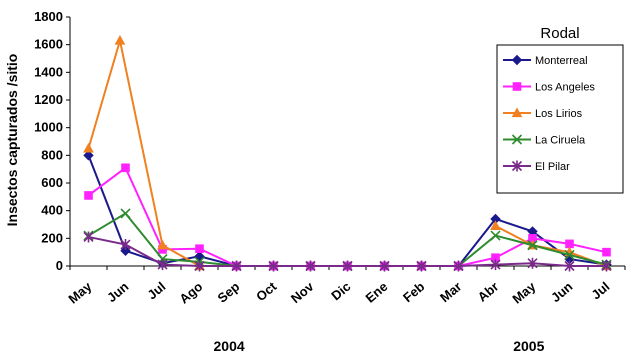 This screenshot has height=353, width=636. Describe the element at coordinates (347, 251) in the screenshot. I see `series-el-pilar` at that location.